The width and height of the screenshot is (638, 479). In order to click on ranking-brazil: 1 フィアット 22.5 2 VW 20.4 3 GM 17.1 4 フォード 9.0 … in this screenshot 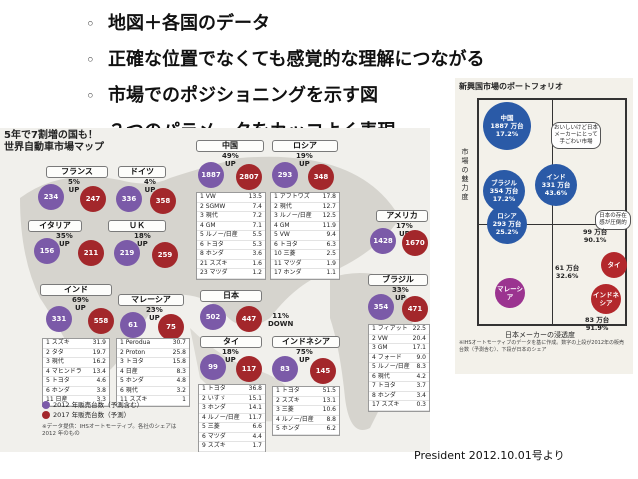, I will do `click(399, 368)`.